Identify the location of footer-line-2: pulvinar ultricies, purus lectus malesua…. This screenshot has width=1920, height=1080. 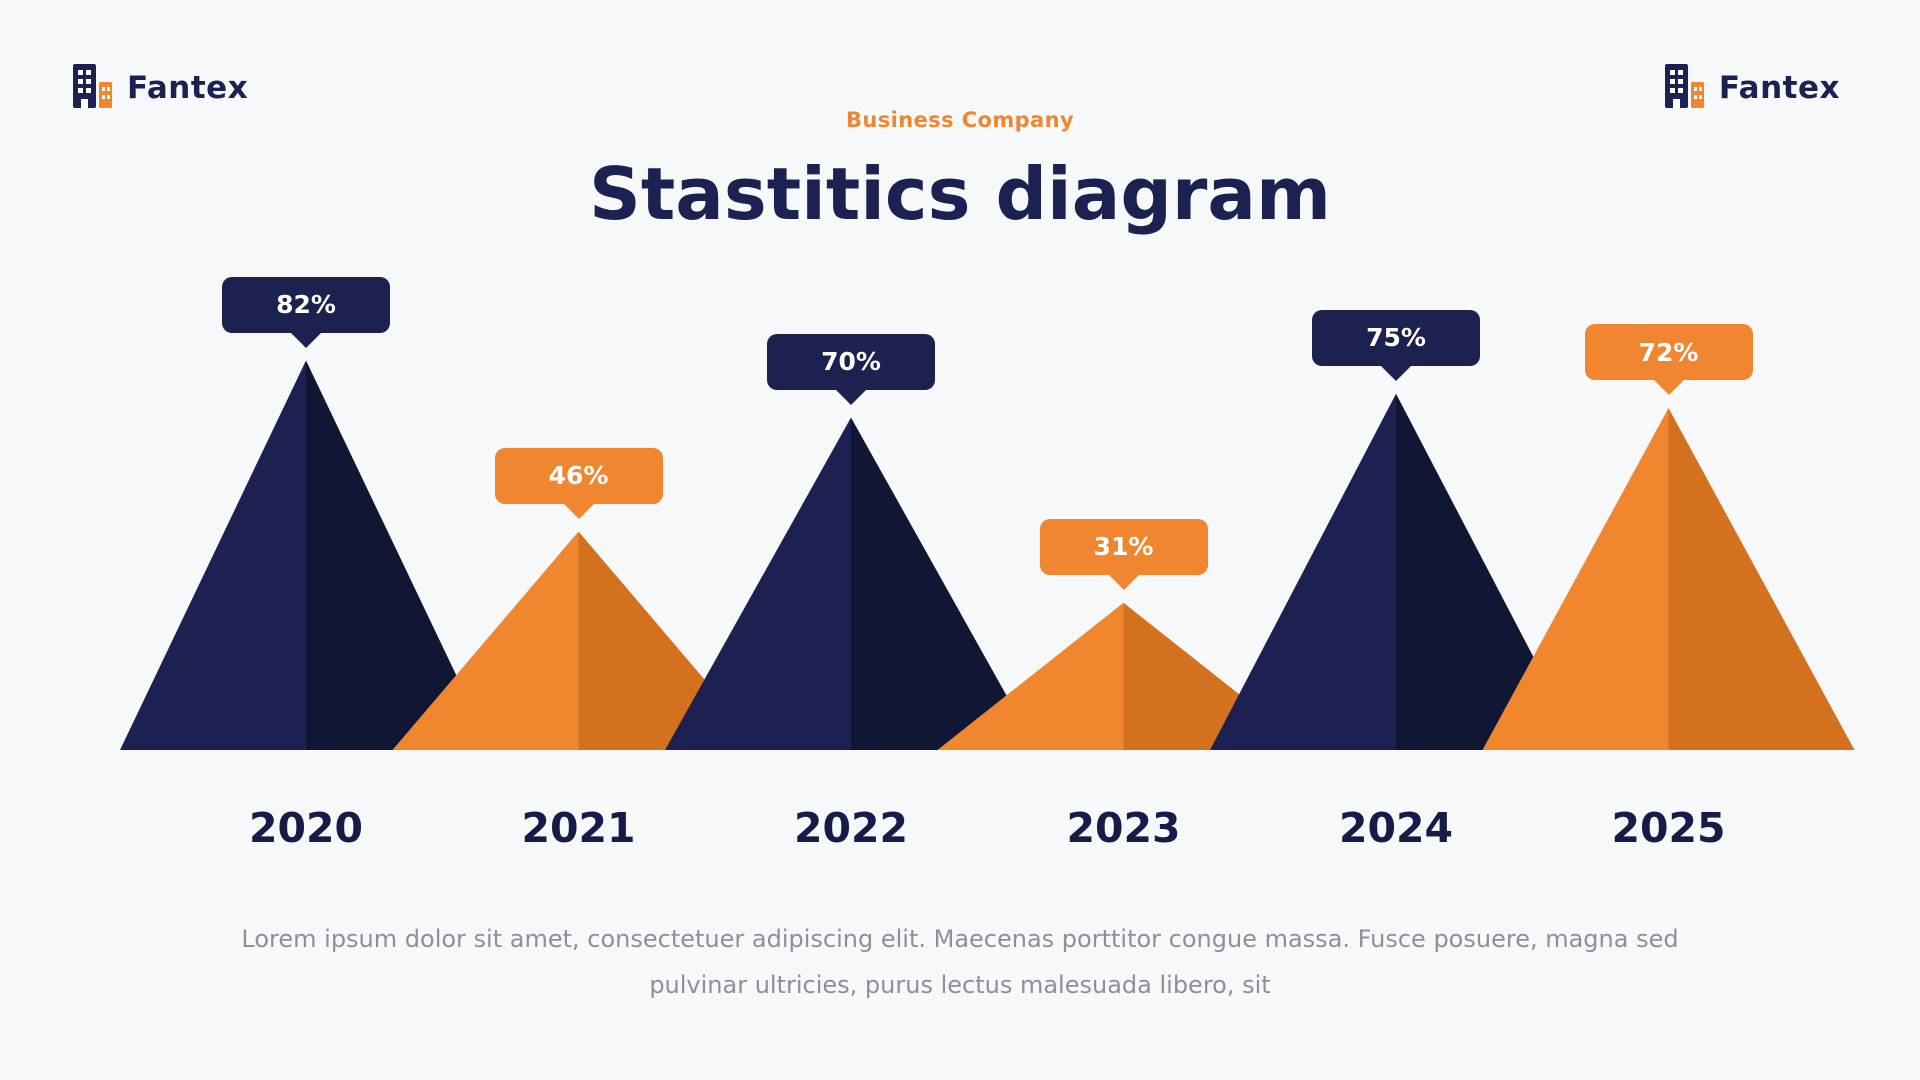
(960, 985).